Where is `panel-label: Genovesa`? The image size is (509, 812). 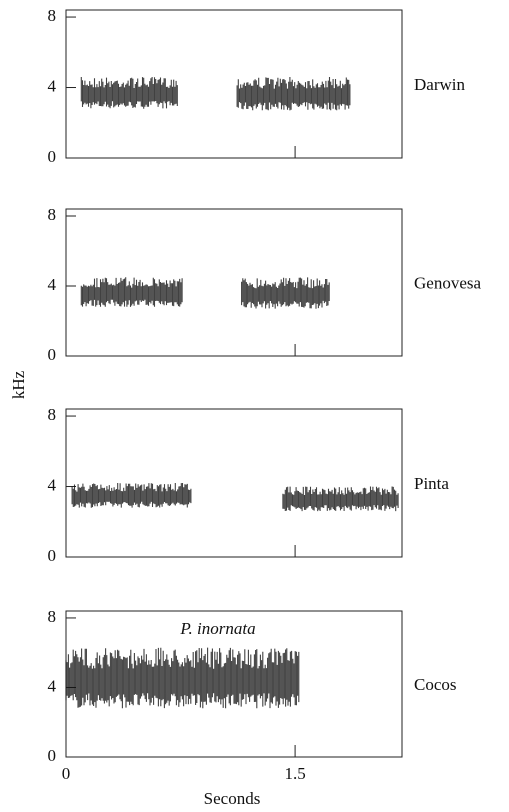 panel-label: Genovesa is located at coordinates (447, 282).